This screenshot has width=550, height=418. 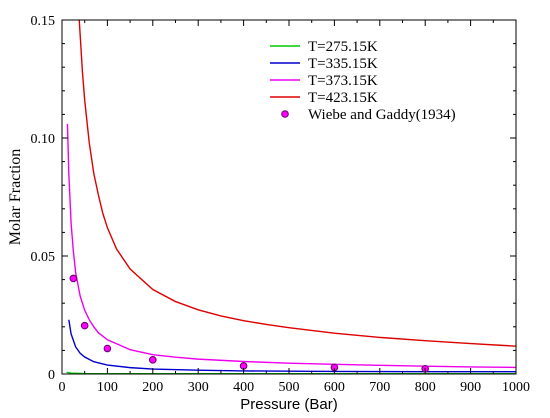 I want to click on x-tick-label: 100, so click(x=107, y=387).